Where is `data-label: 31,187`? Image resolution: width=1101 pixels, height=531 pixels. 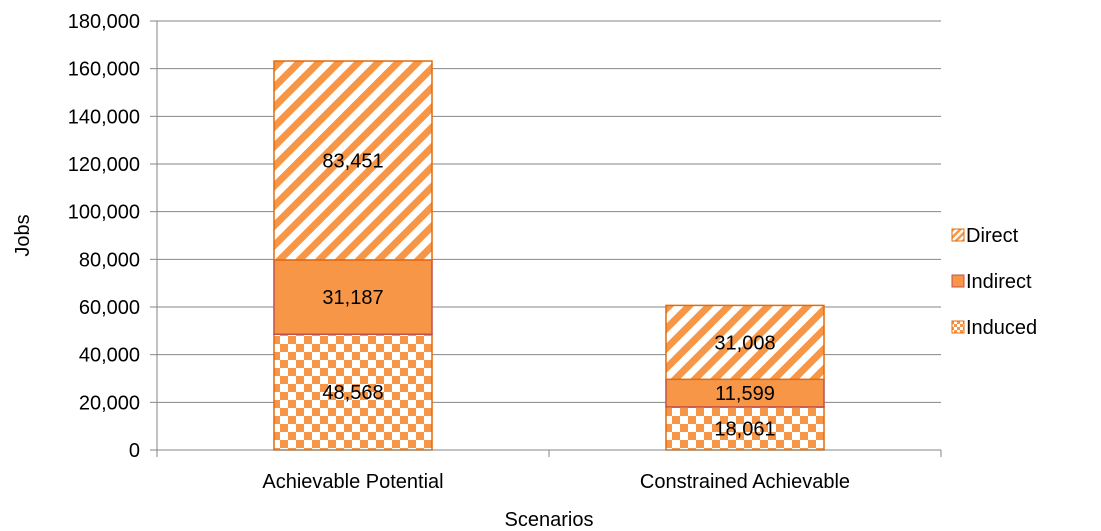 data-label: 31,187 is located at coordinates (352, 298).